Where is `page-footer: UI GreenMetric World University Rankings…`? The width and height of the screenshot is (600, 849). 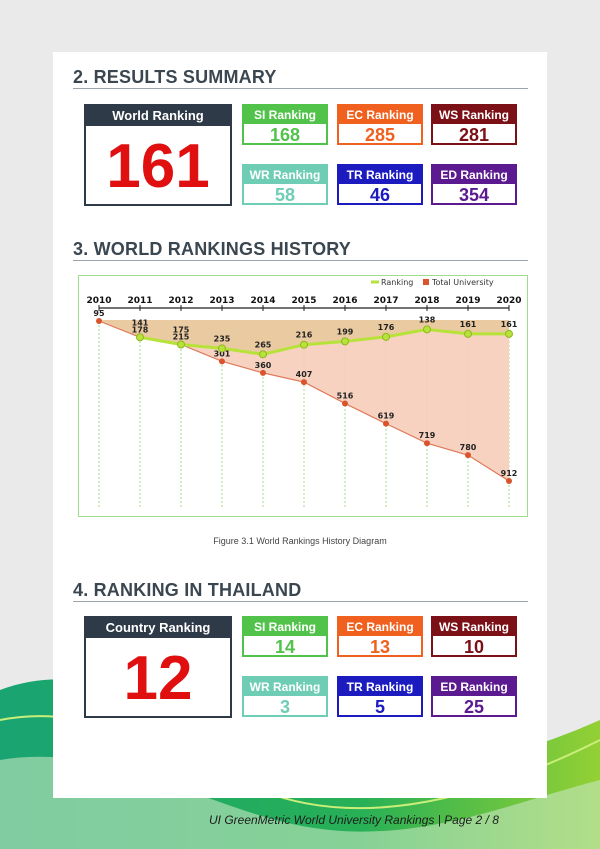
page-footer: UI GreenMetric World University Rankings… is located at coordinates (354, 820).